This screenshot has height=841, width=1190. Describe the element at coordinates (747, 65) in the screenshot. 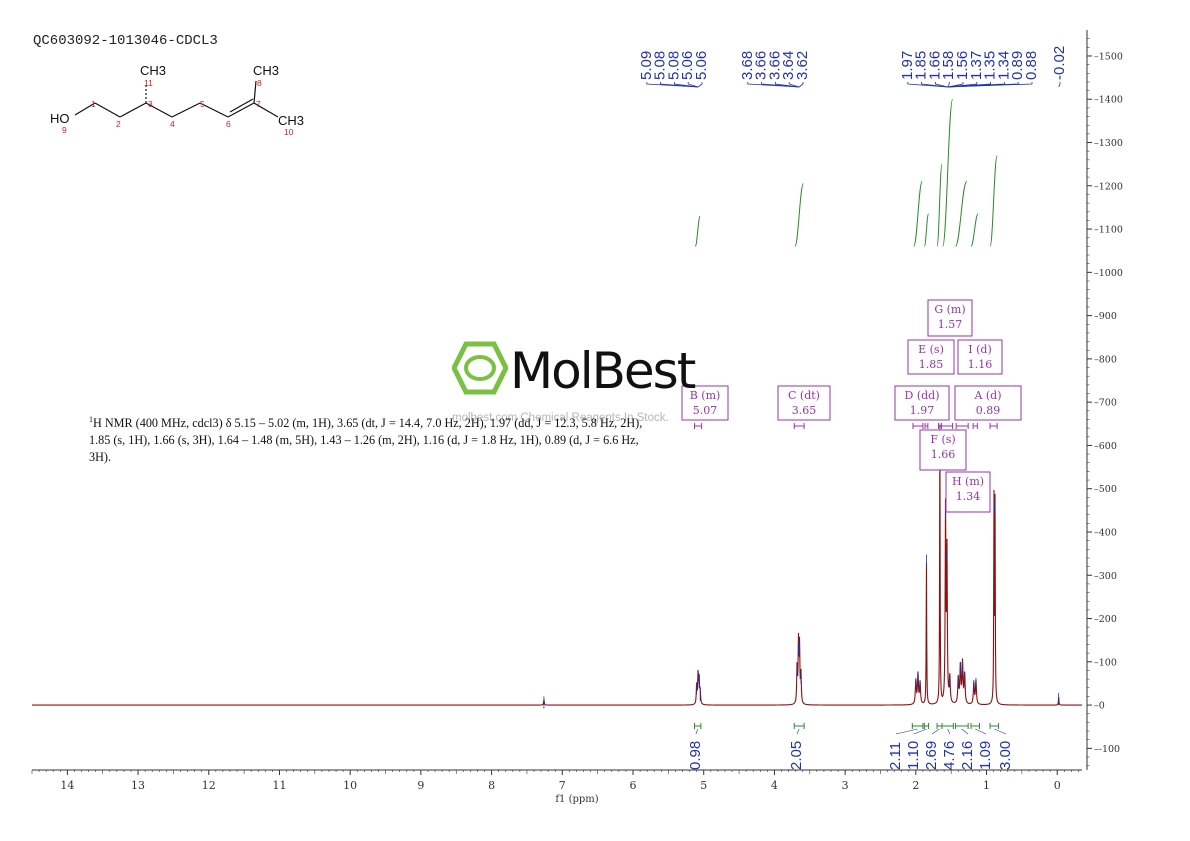

I see `peak-label: 3.68` at that location.